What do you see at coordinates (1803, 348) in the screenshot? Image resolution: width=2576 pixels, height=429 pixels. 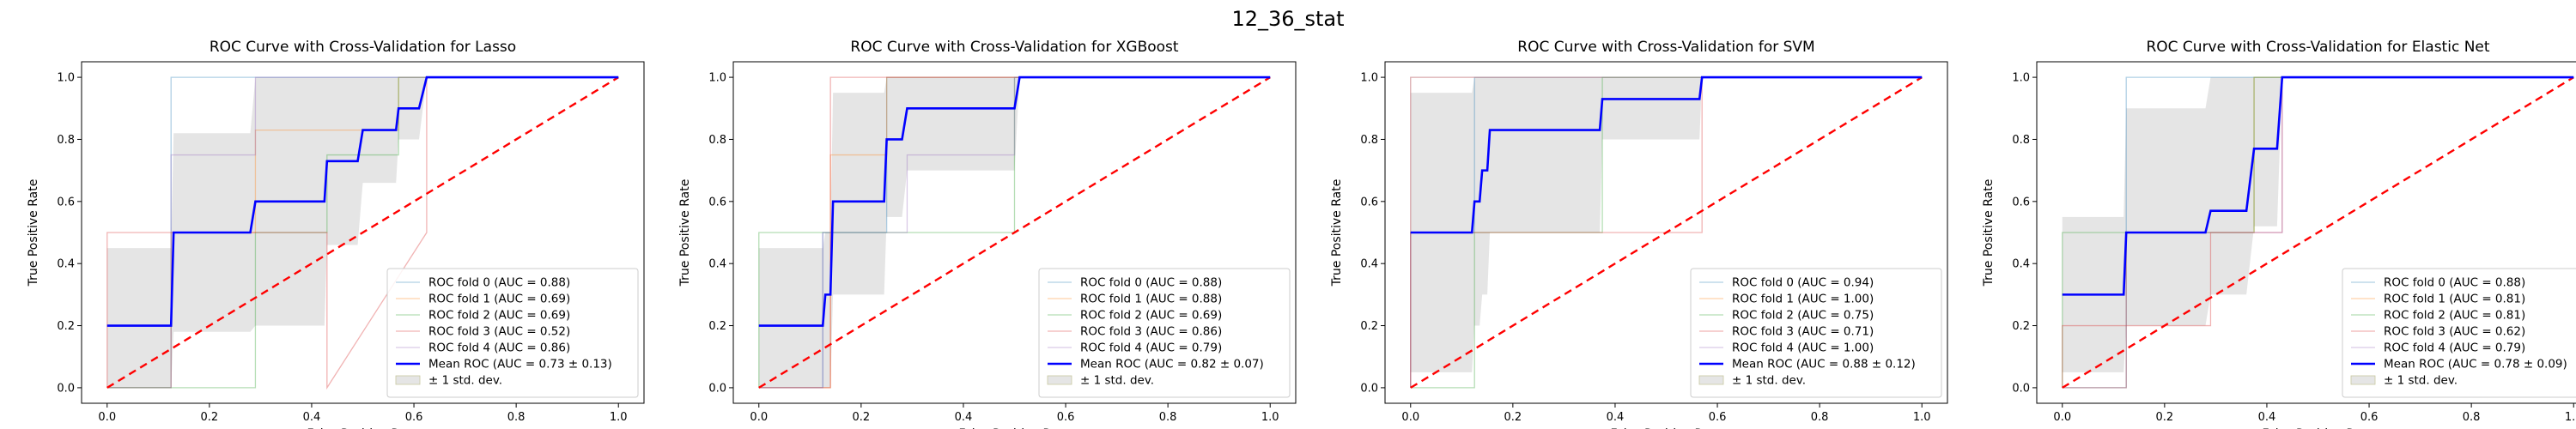 I see `legend-entry-label: ROC fold 4 (AUC = 1.00)` at bounding box center [1803, 348].